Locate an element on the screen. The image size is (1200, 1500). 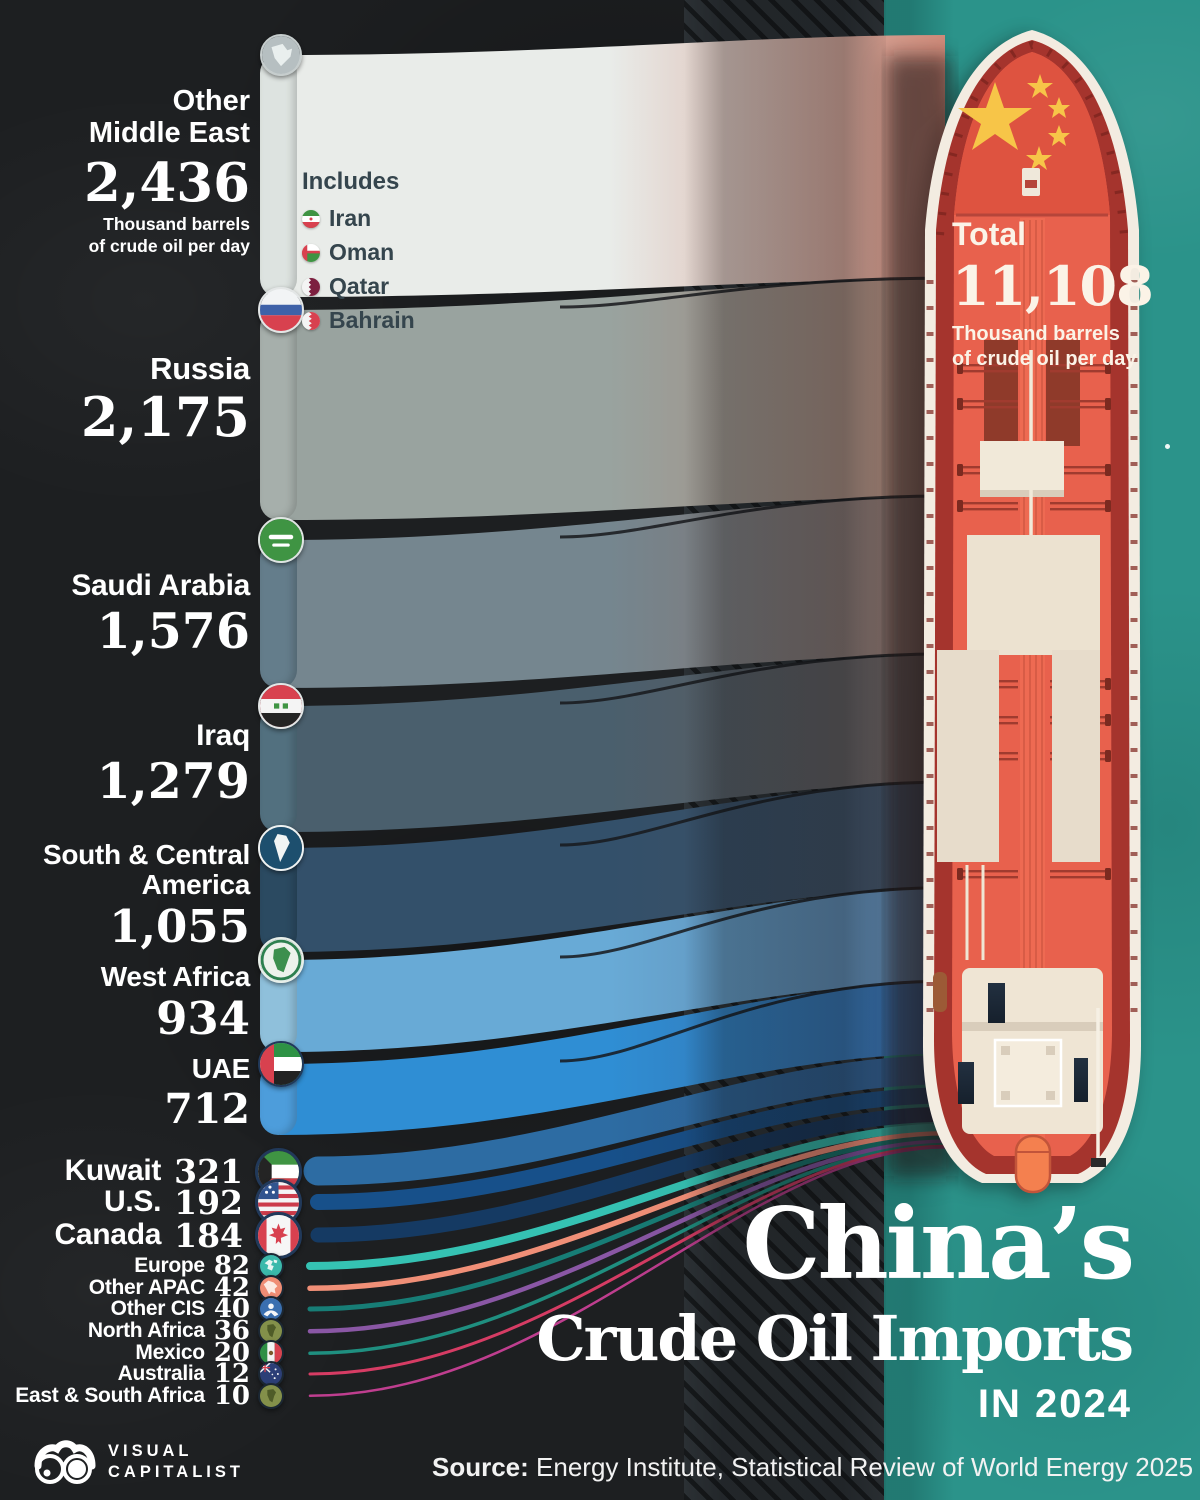
row-label-south-central-america: South & Central America 1,055 is located at coordinates (146, 895).